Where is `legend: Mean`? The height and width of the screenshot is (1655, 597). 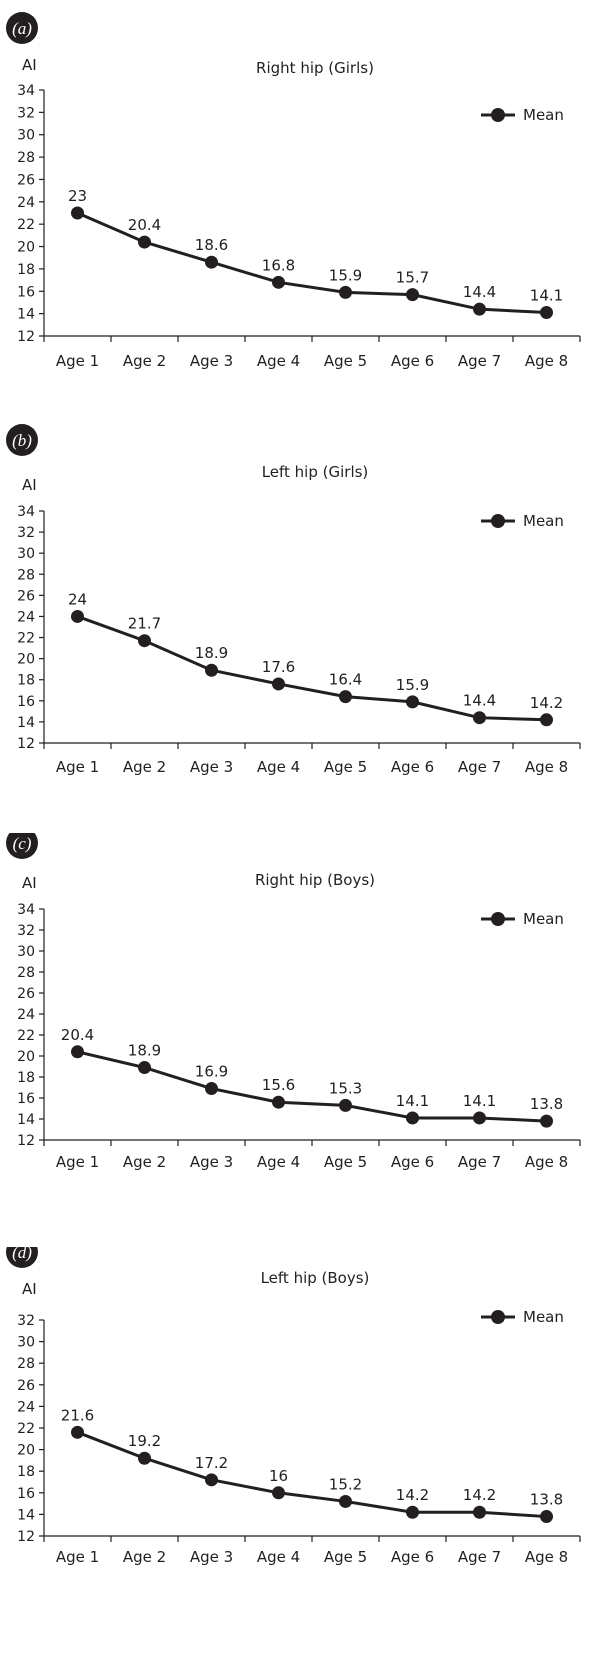 legend: Mean is located at coordinates (522, 1317).